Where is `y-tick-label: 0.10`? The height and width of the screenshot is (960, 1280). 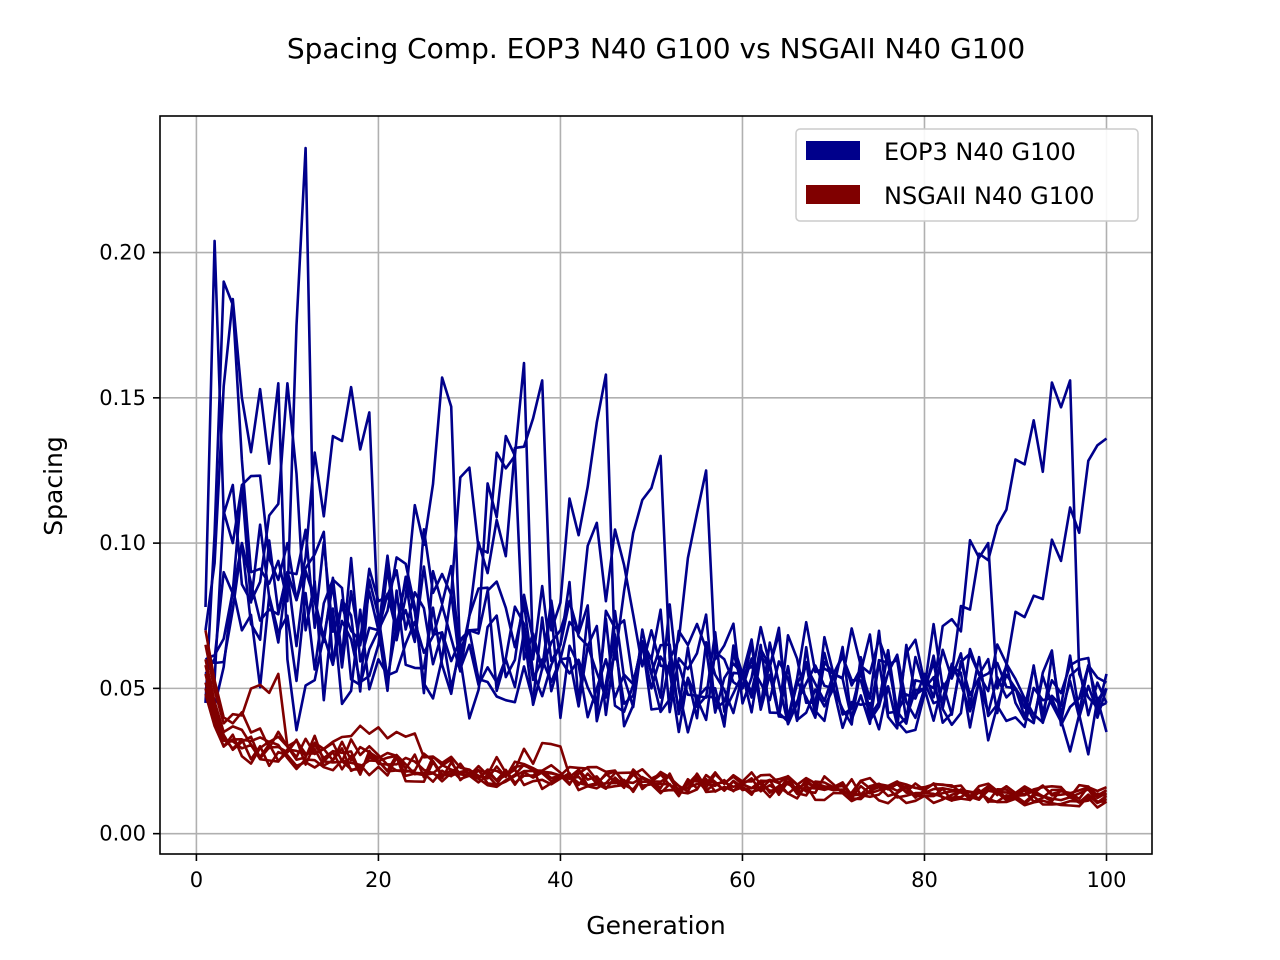
y-tick-label: 0.10 is located at coordinates (122, 543).